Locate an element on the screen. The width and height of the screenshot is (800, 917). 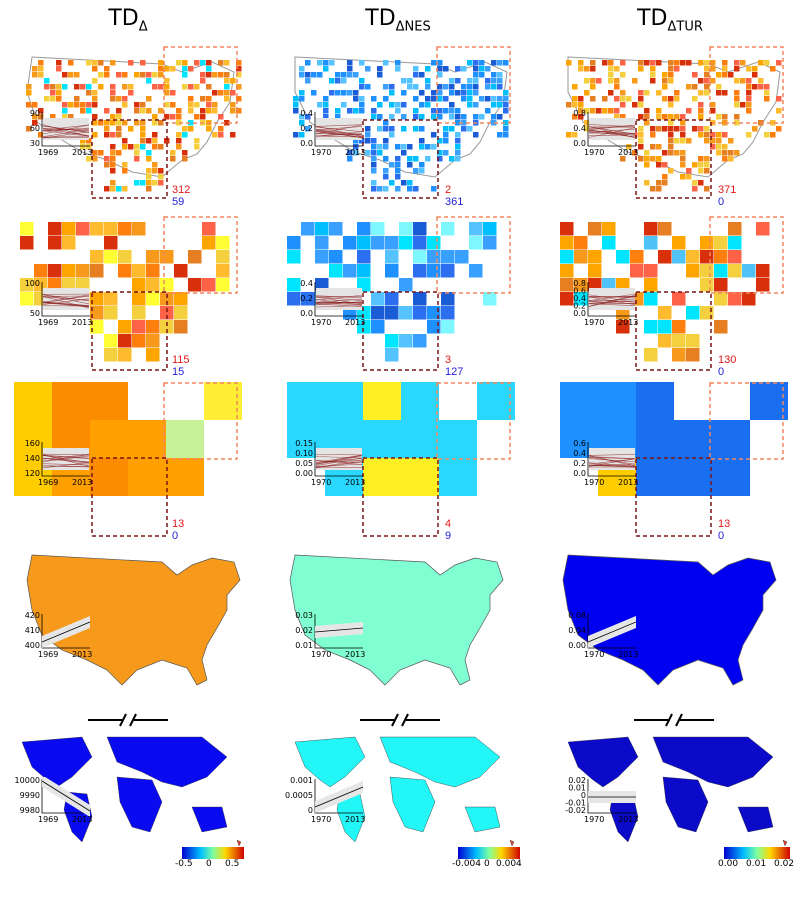
title-main: TD is located at coordinates (652, 18).